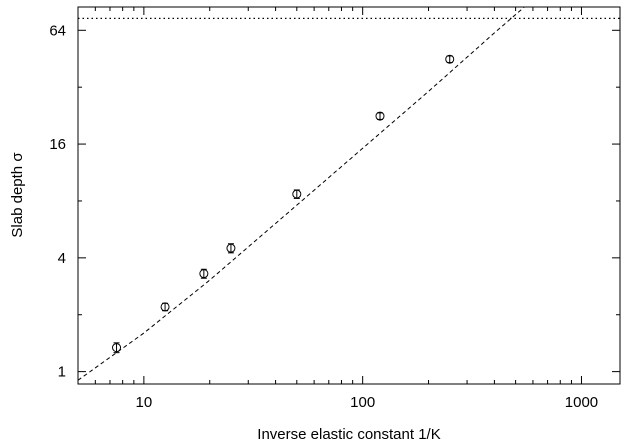  What do you see at coordinates (581, 402) in the screenshot?
I see `x-tick-label: 1000` at bounding box center [581, 402].